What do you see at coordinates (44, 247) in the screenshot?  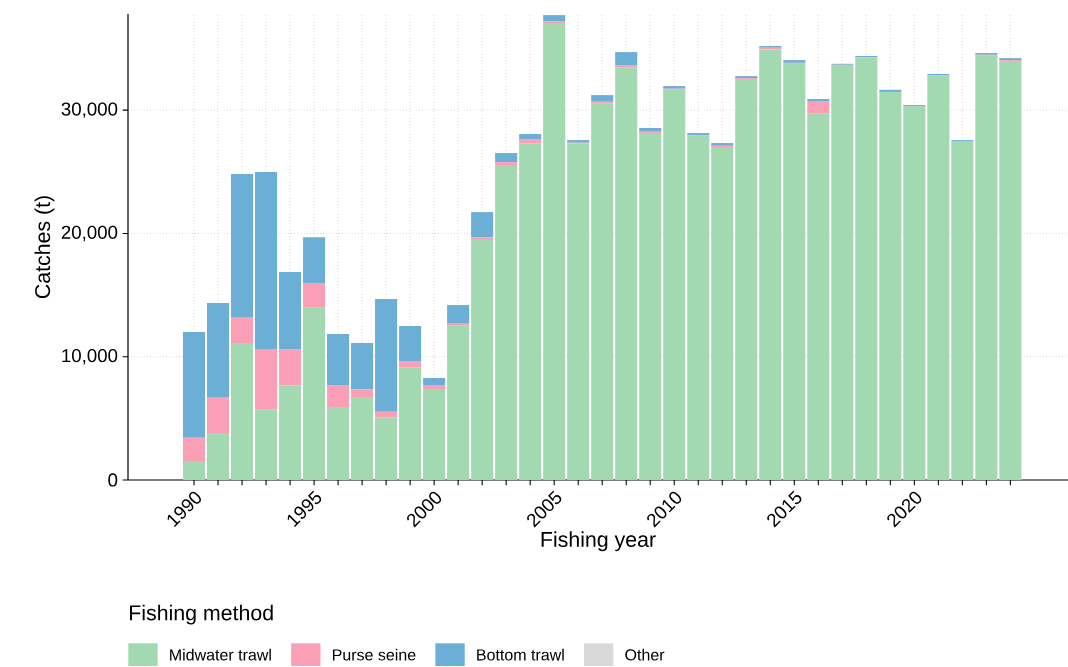 I see `y-axis-title: Catches (t)` at bounding box center [44, 247].